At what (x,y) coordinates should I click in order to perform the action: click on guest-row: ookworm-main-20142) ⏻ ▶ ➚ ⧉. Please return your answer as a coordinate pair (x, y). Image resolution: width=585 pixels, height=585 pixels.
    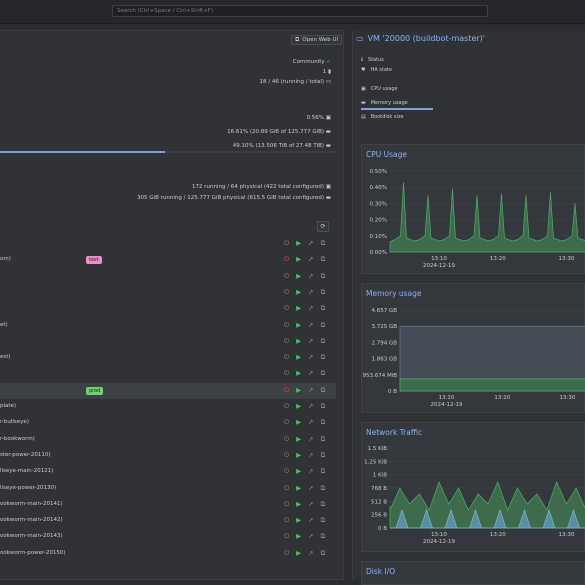
    Looking at the image, I should click on (168, 521).